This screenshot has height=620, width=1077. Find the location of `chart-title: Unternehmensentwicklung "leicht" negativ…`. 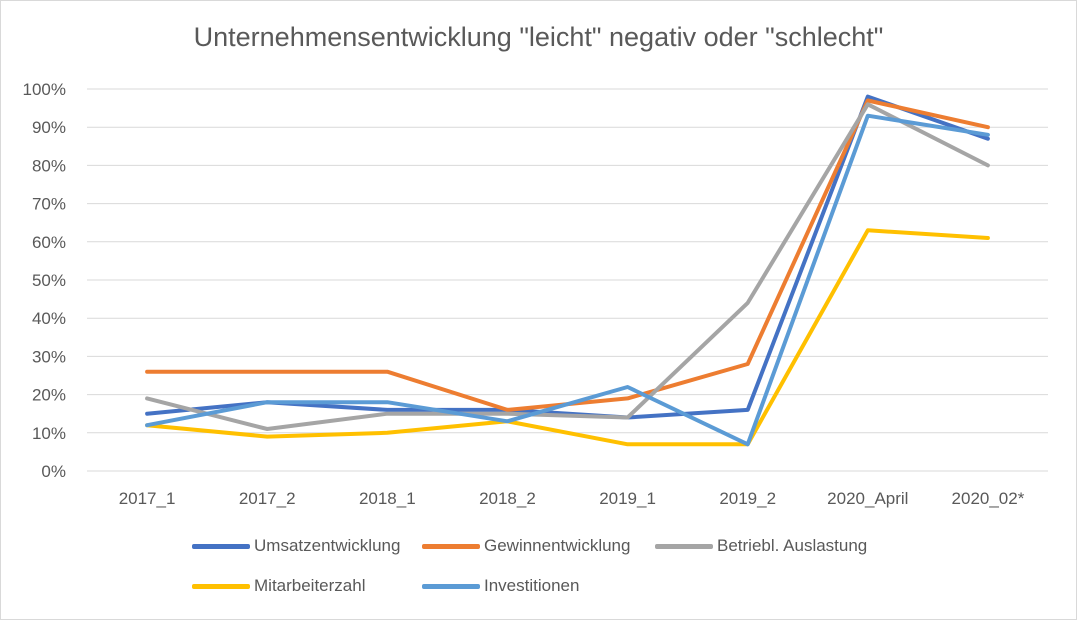

chart-title: Unternehmensentwicklung "leicht" negativ… is located at coordinates (538, 37).